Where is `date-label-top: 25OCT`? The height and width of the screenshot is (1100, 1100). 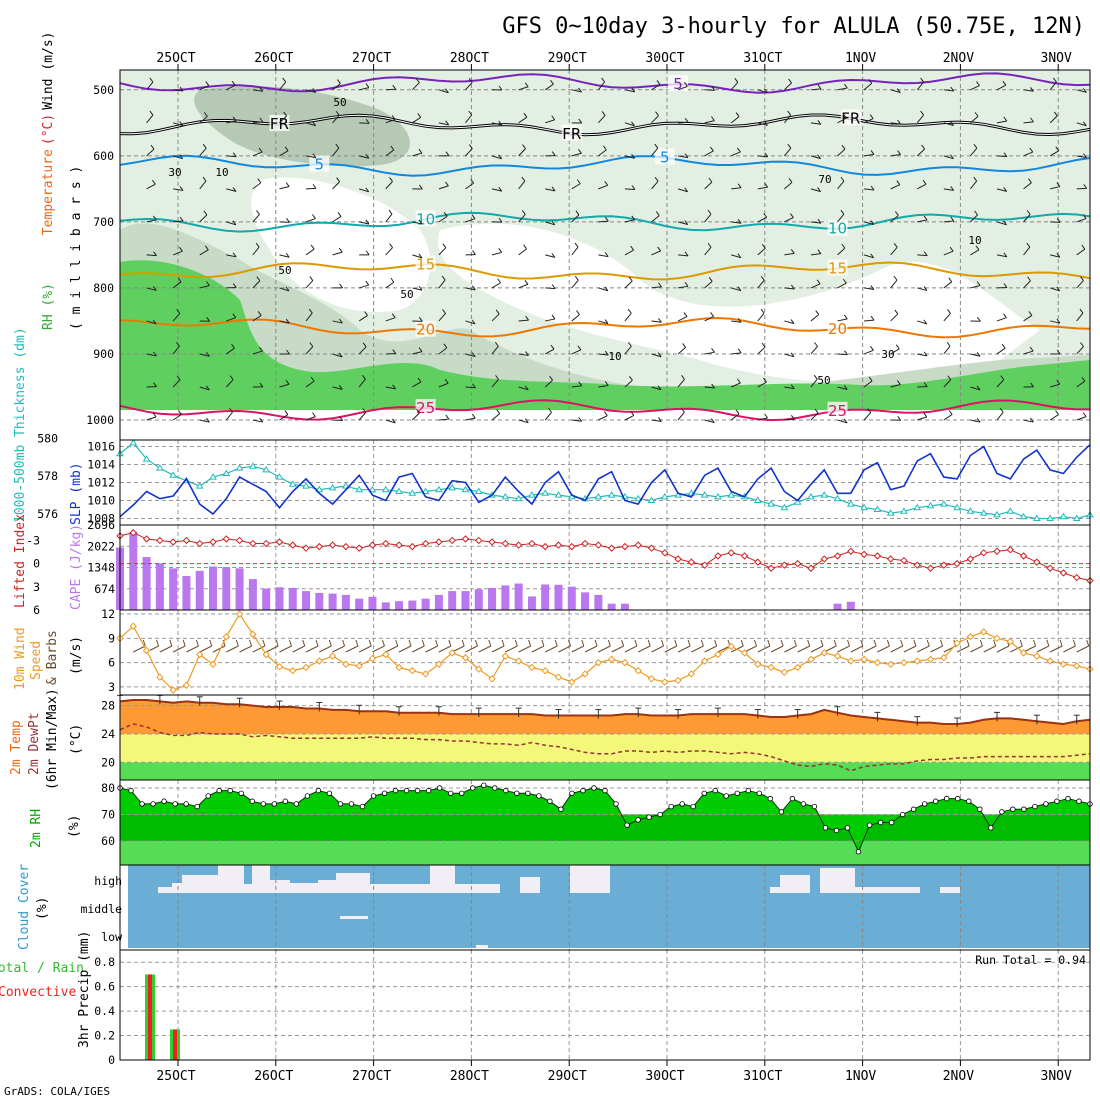
date-label-top: 25OCT is located at coordinates (175, 58).